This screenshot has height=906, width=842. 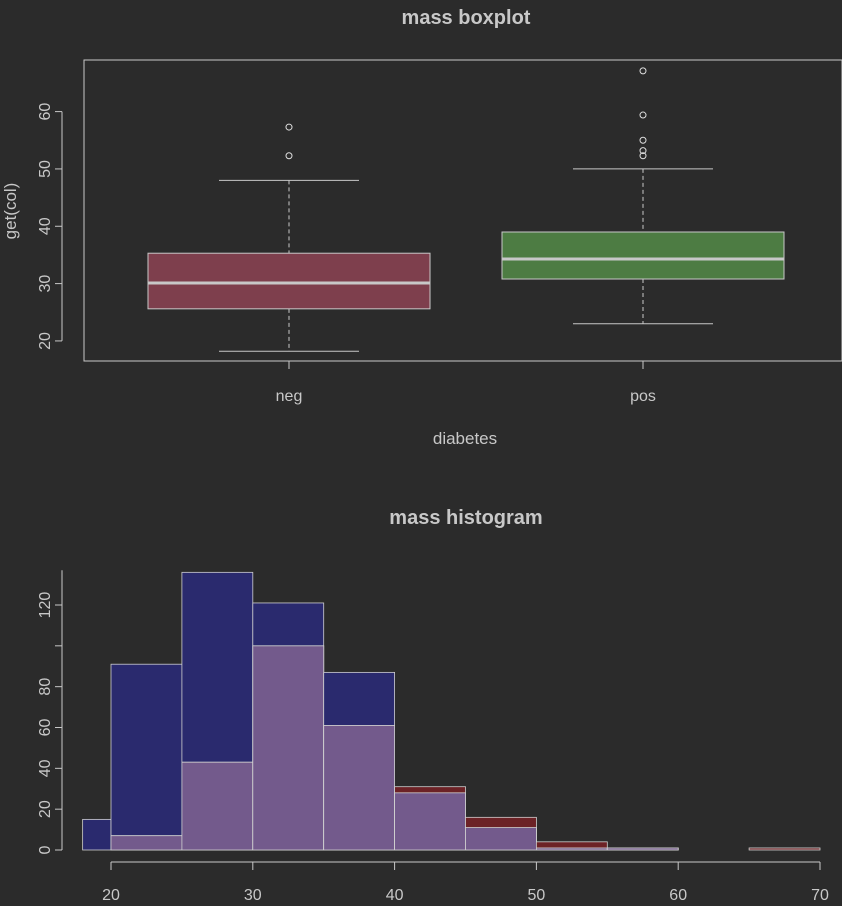 What do you see at coordinates (466, 18) in the screenshot?
I see `boxplot-title: mass boxplot` at bounding box center [466, 18].